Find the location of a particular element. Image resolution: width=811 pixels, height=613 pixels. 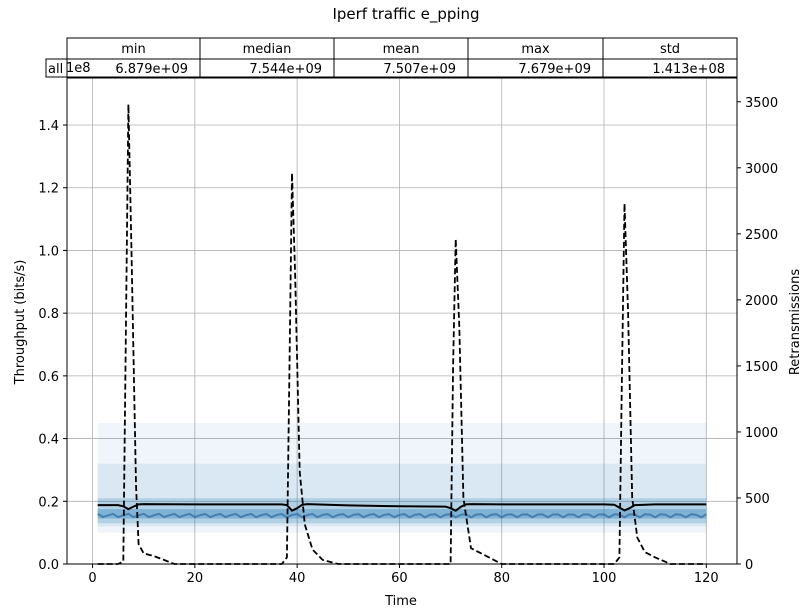

x-tick-label: 100 is located at coordinates (604, 578).